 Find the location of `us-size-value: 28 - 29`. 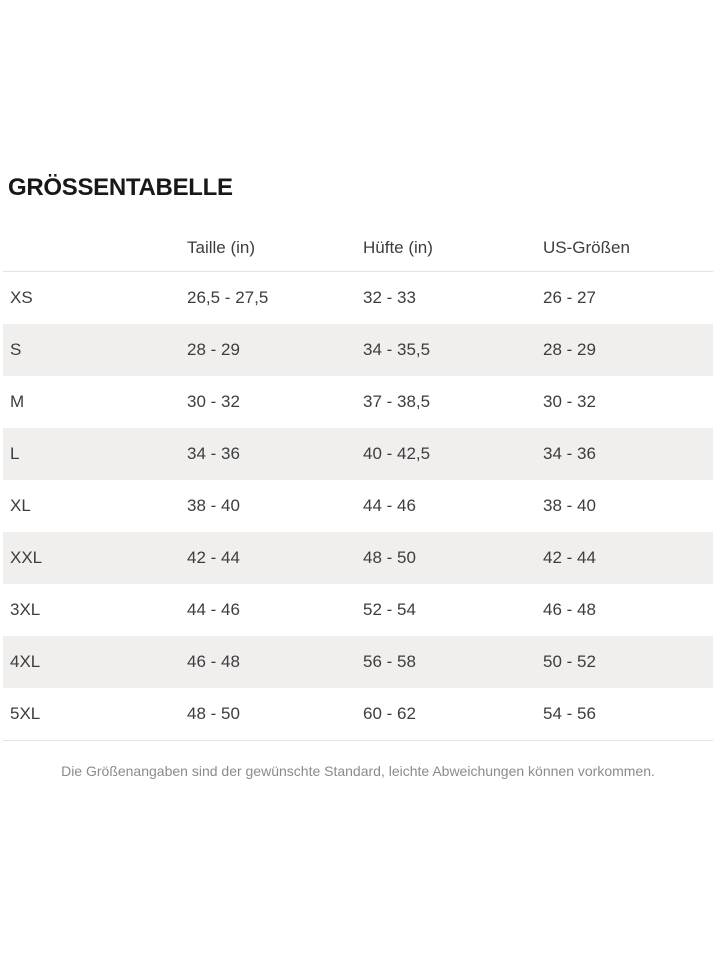

us-size-value: 28 - 29 is located at coordinates (569, 349).